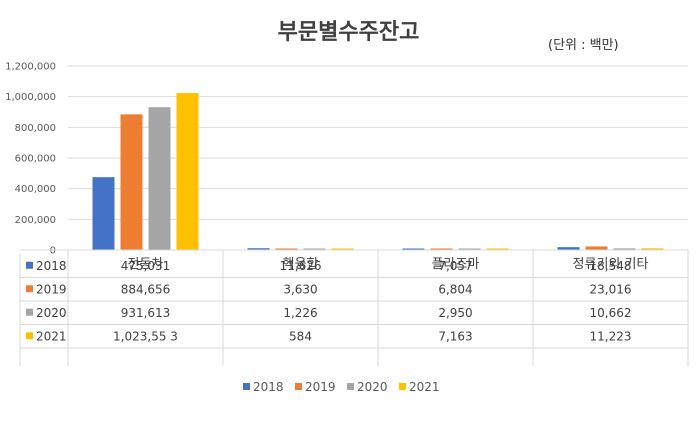  I want to click on category-label: 정류기외 기타, so click(611, 264).